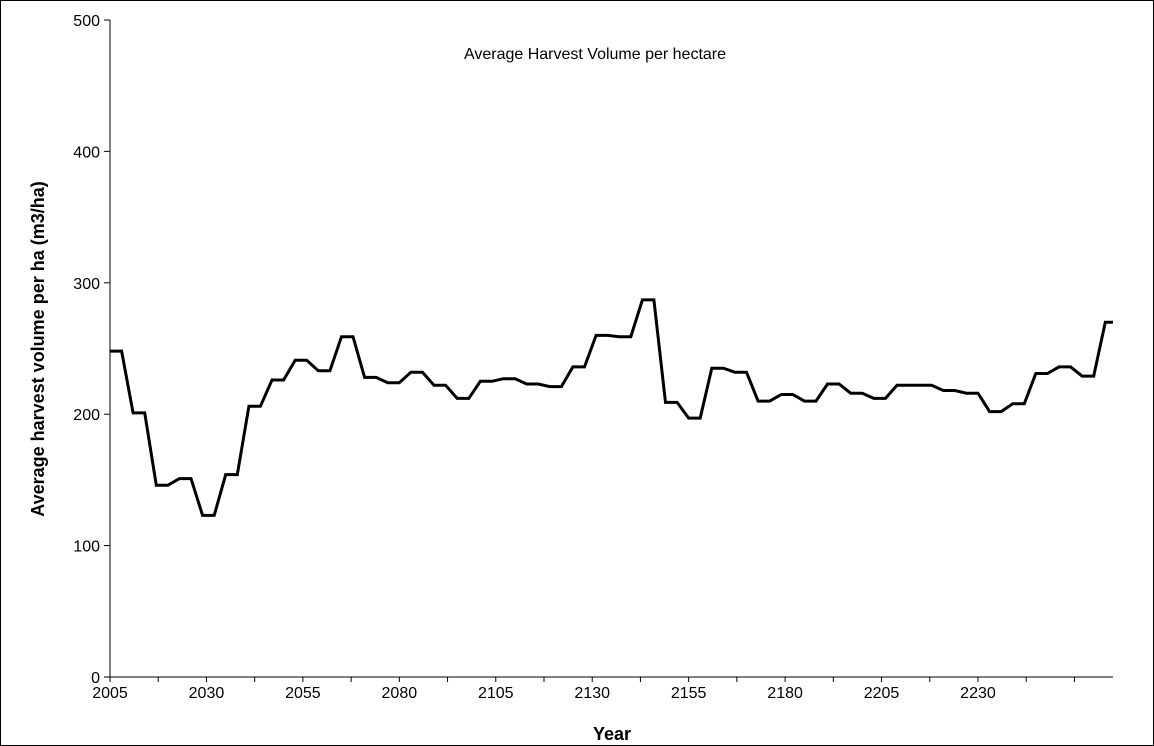 The image size is (1154, 746). What do you see at coordinates (612, 734) in the screenshot?
I see `x-axis-title: Year` at bounding box center [612, 734].